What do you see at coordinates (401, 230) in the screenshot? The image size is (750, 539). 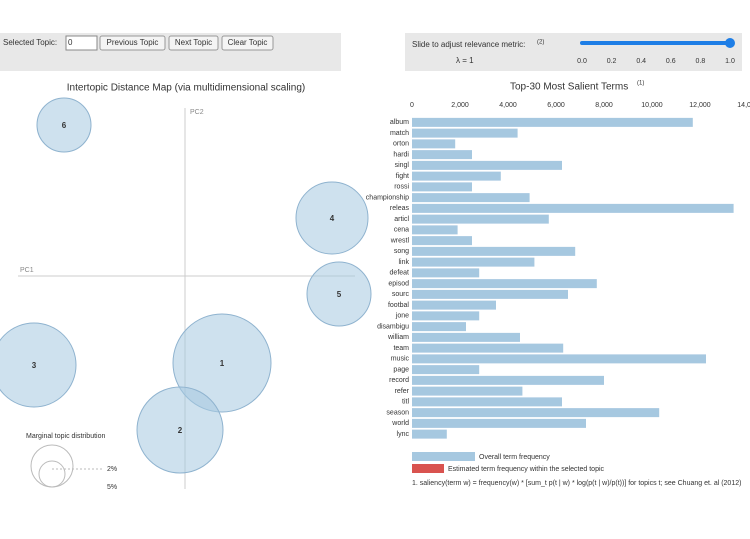 I see `term-label: cena` at bounding box center [401, 230].